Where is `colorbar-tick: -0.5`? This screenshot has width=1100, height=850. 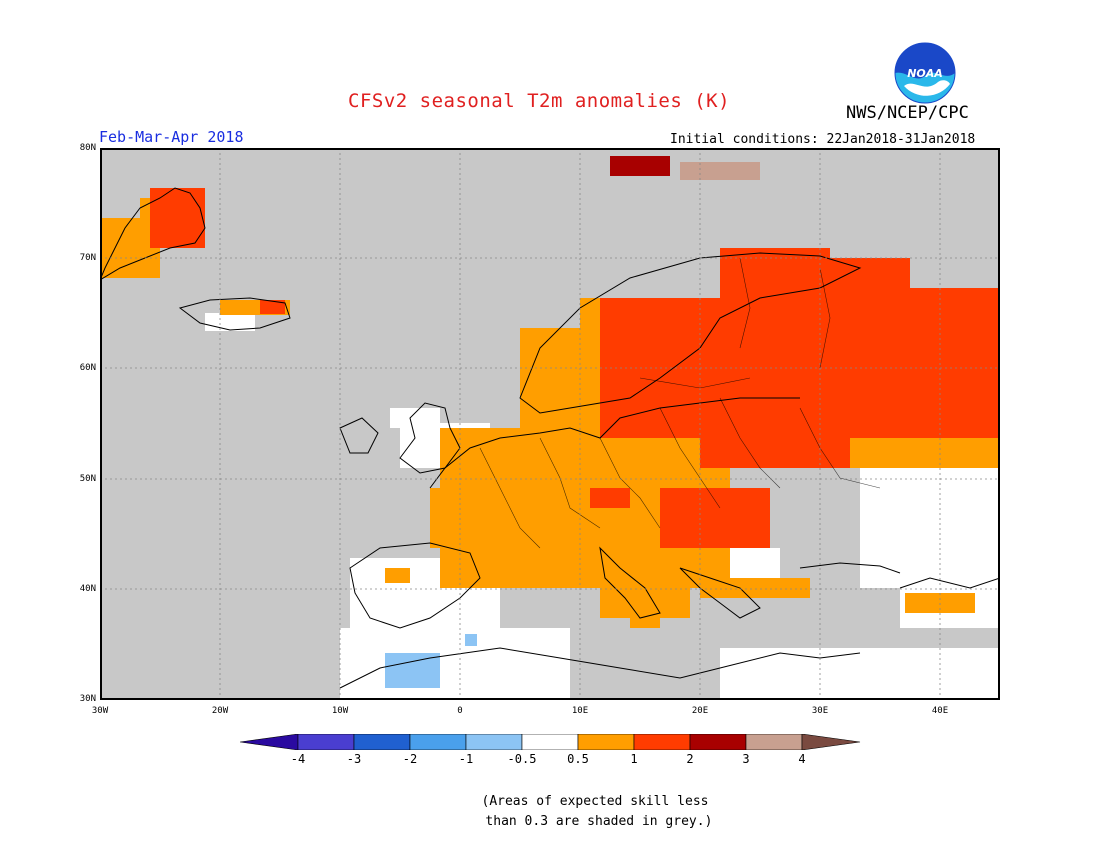
colorbar-tick: -0.5 is located at coordinates (522, 759).